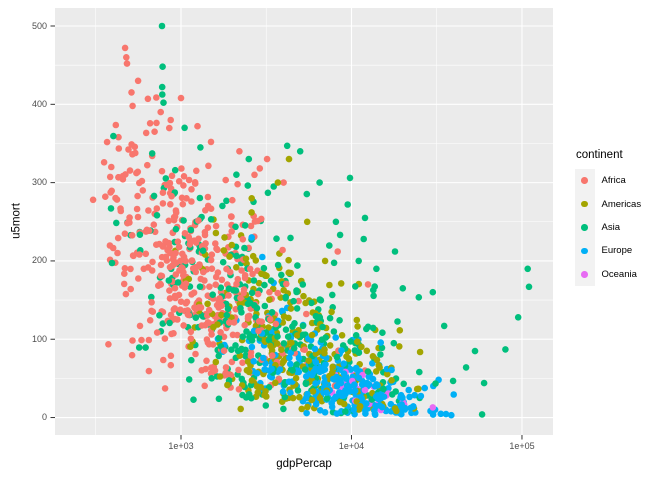 This screenshot has height=480, width=672. Describe the element at coordinates (39, 25) in the screenshot. I see `y-tick-label: 500` at that location.